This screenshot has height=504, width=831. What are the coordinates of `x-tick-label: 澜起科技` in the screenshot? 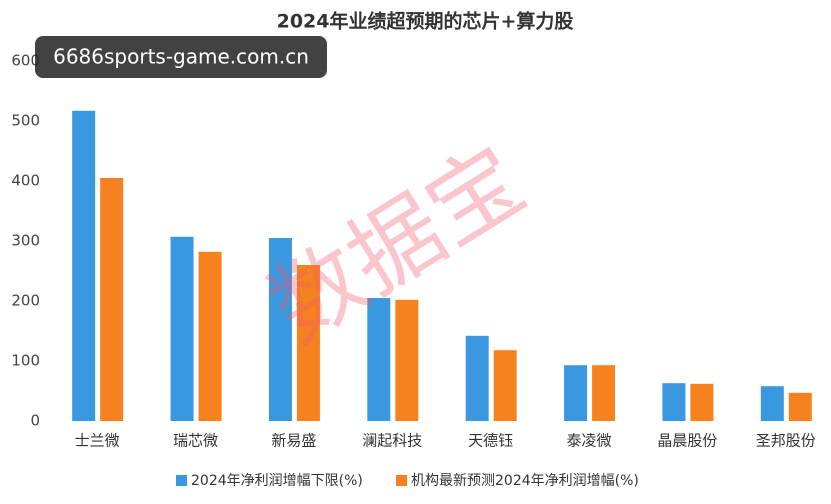 It's located at (392, 441).